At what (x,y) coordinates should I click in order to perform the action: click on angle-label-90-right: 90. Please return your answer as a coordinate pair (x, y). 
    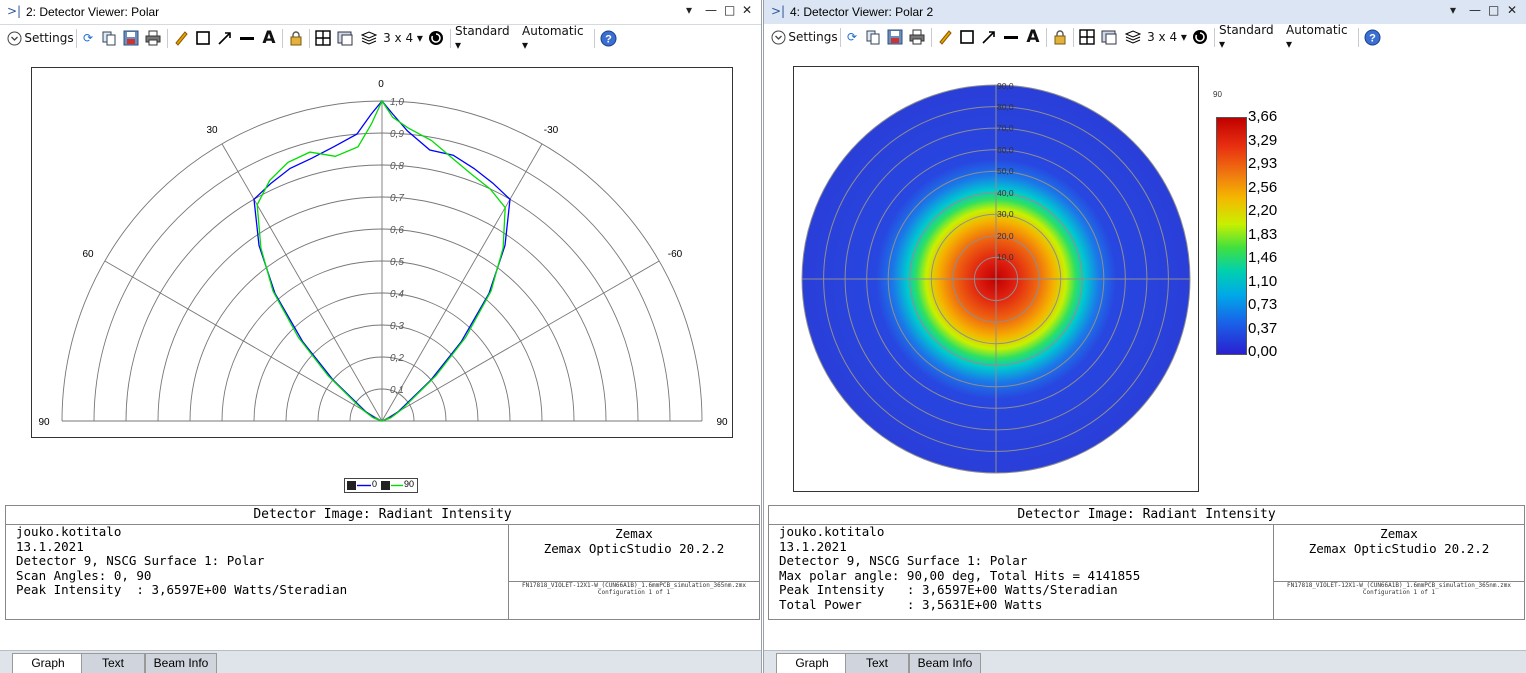
    Looking at the image, I should click on (722, 422).